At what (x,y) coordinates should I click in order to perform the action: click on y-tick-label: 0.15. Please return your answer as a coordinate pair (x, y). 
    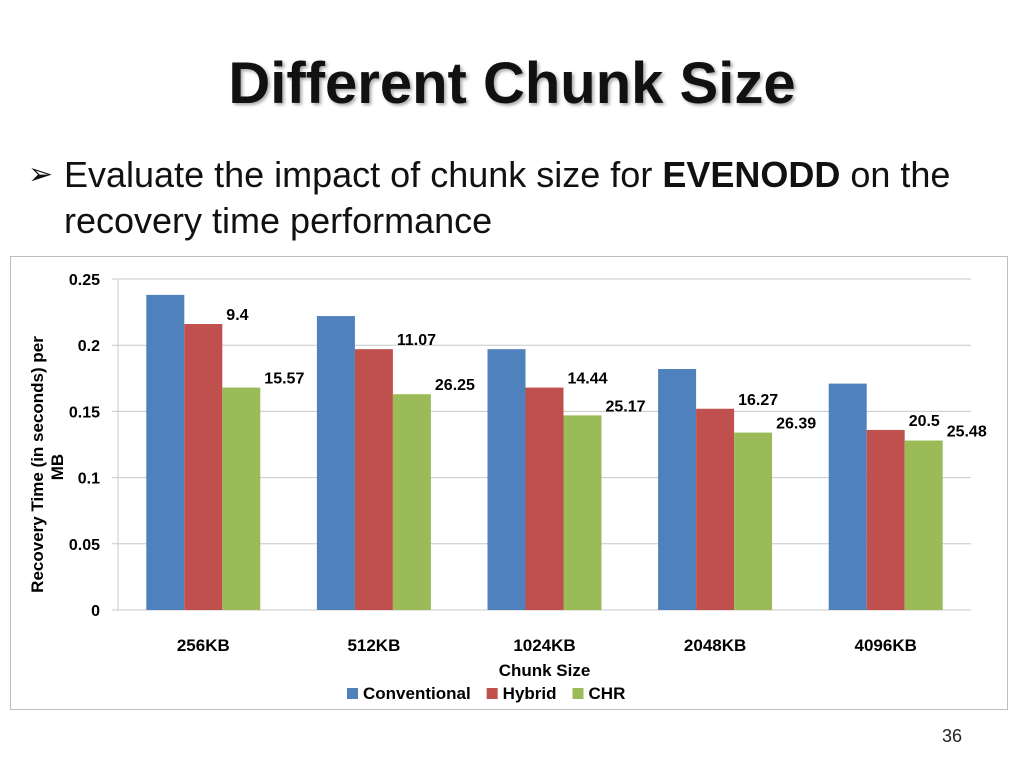
    Looking at the image, I should click on (84, 412).